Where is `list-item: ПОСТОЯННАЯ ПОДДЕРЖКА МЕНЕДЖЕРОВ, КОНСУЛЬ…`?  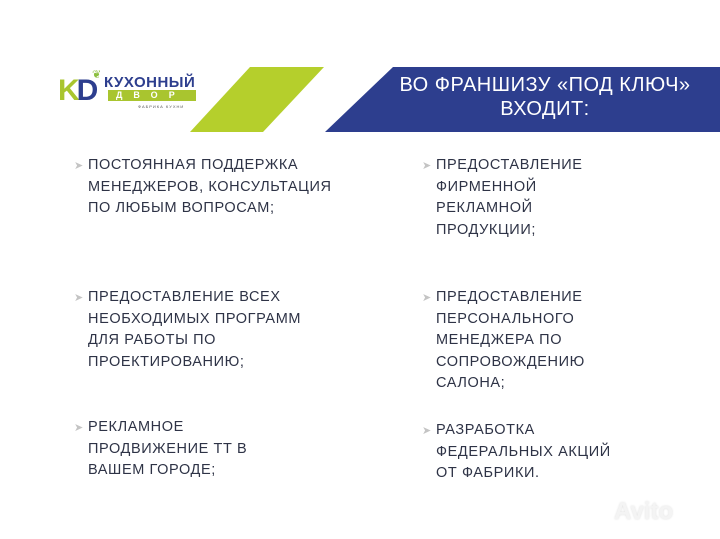 list-item: ПОСТОЯННАЯ ПОДДЕРЖКА МЕНЕДЖЕРОВ, КОНСУЛЬ… is located at coordinates (210, 186).